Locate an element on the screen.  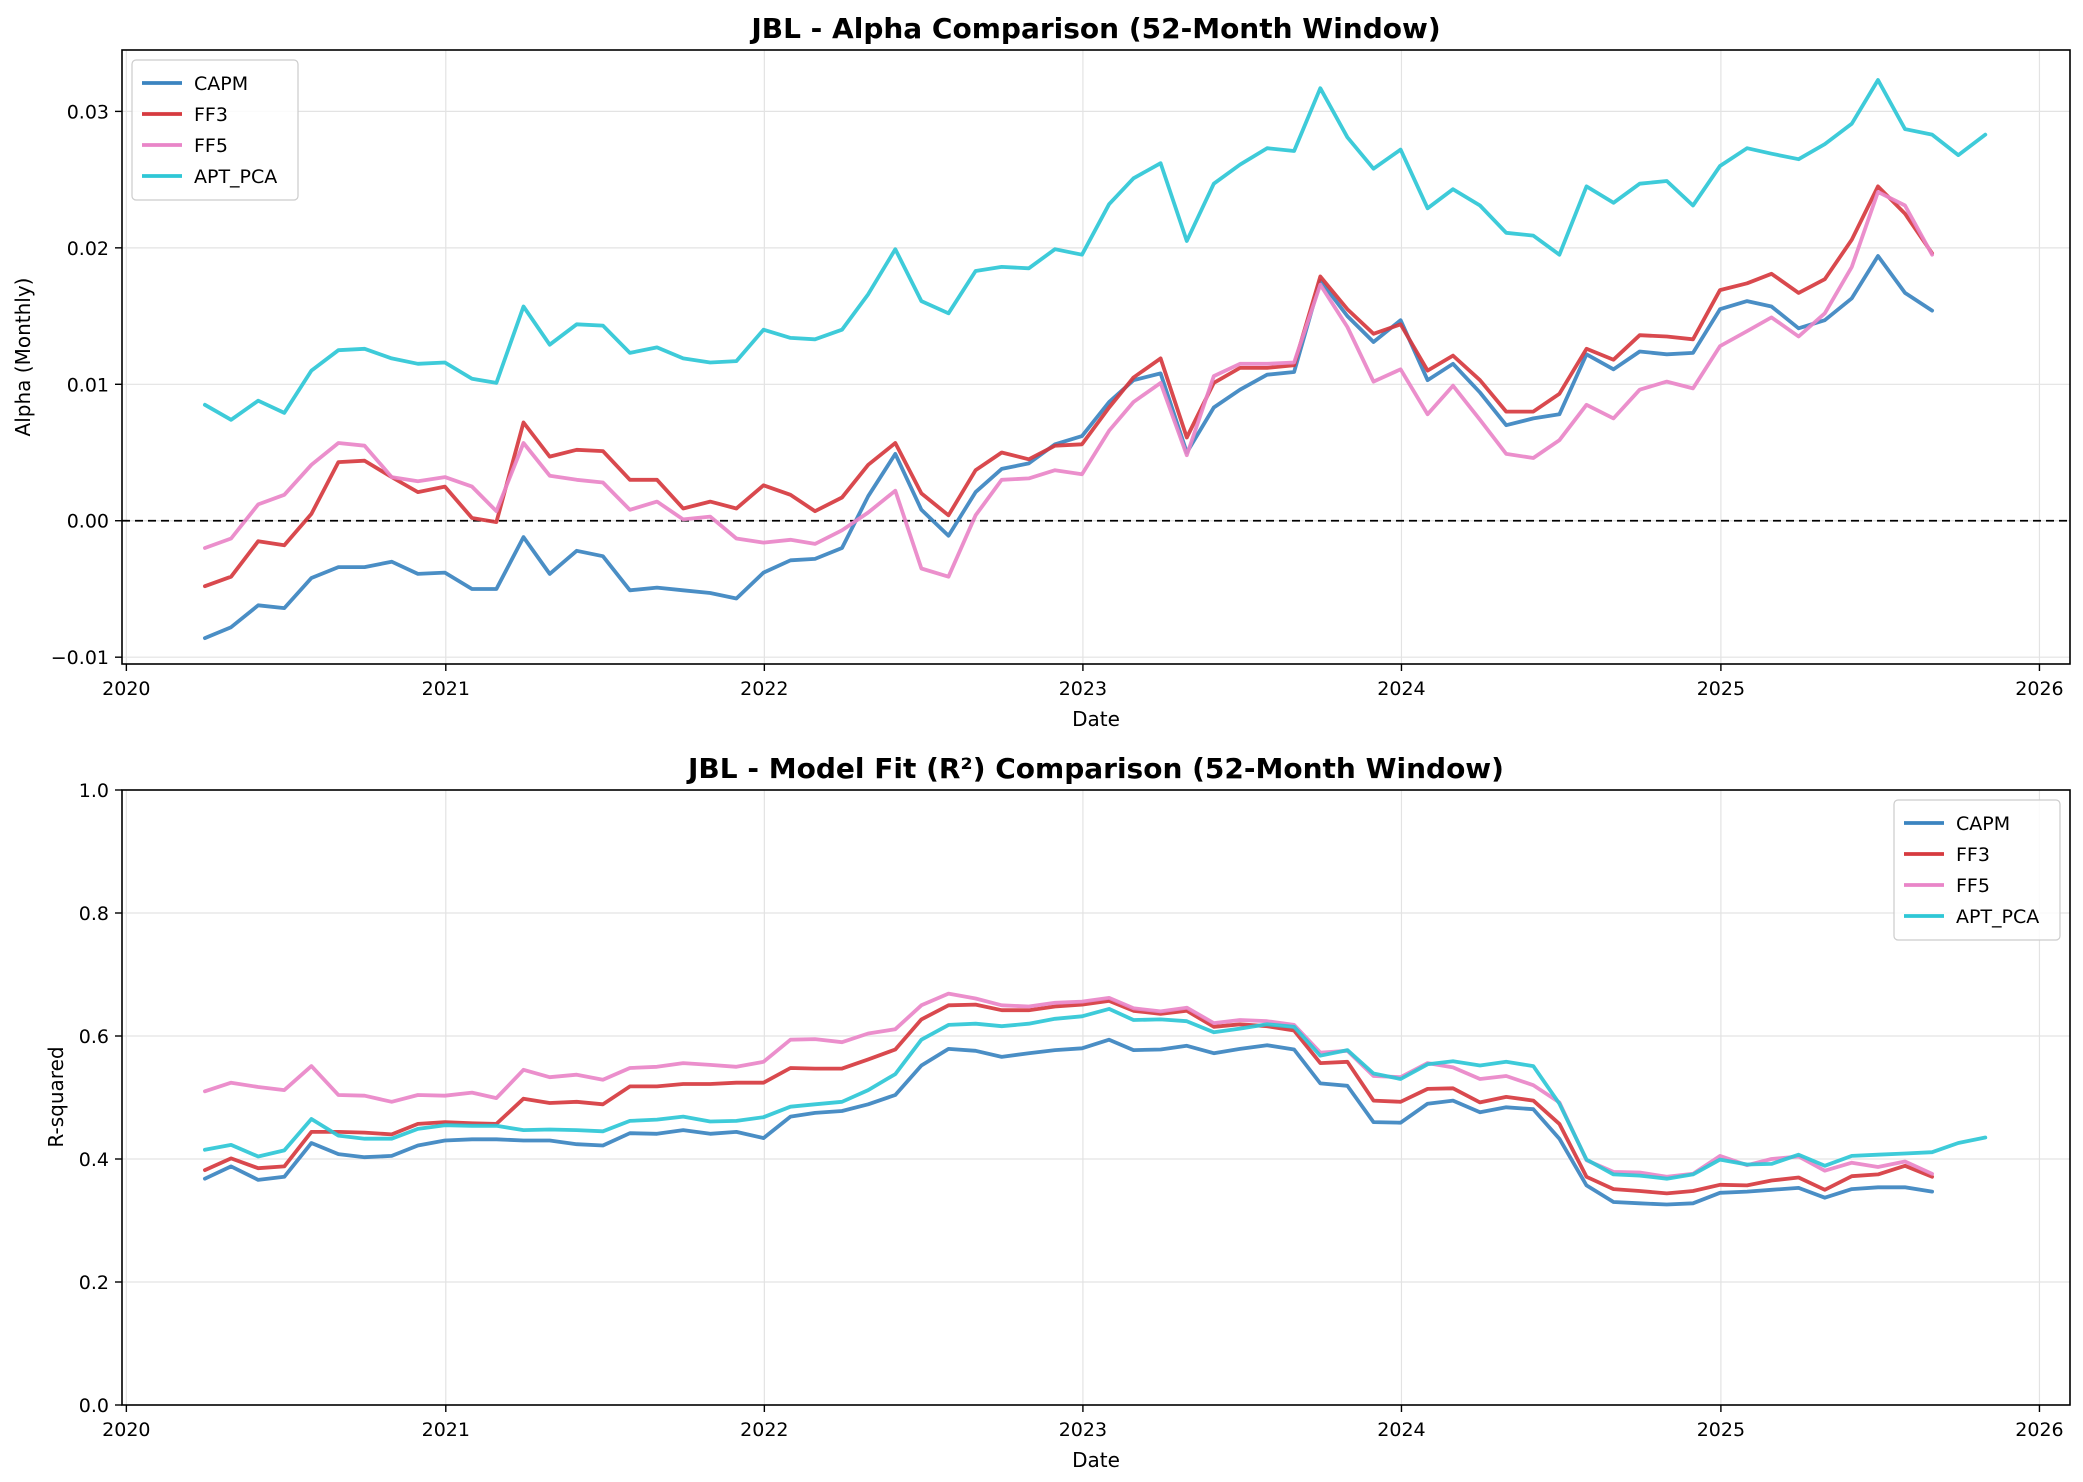
y-tick-label: 0.03 is located at coordinates (88, 112).